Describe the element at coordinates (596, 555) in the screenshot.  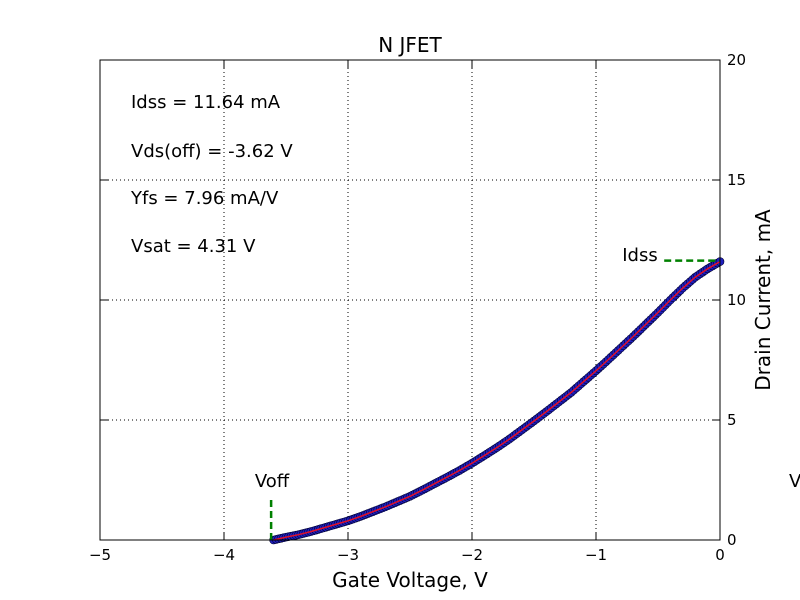
I see `x-tick-label: −1` at that location.